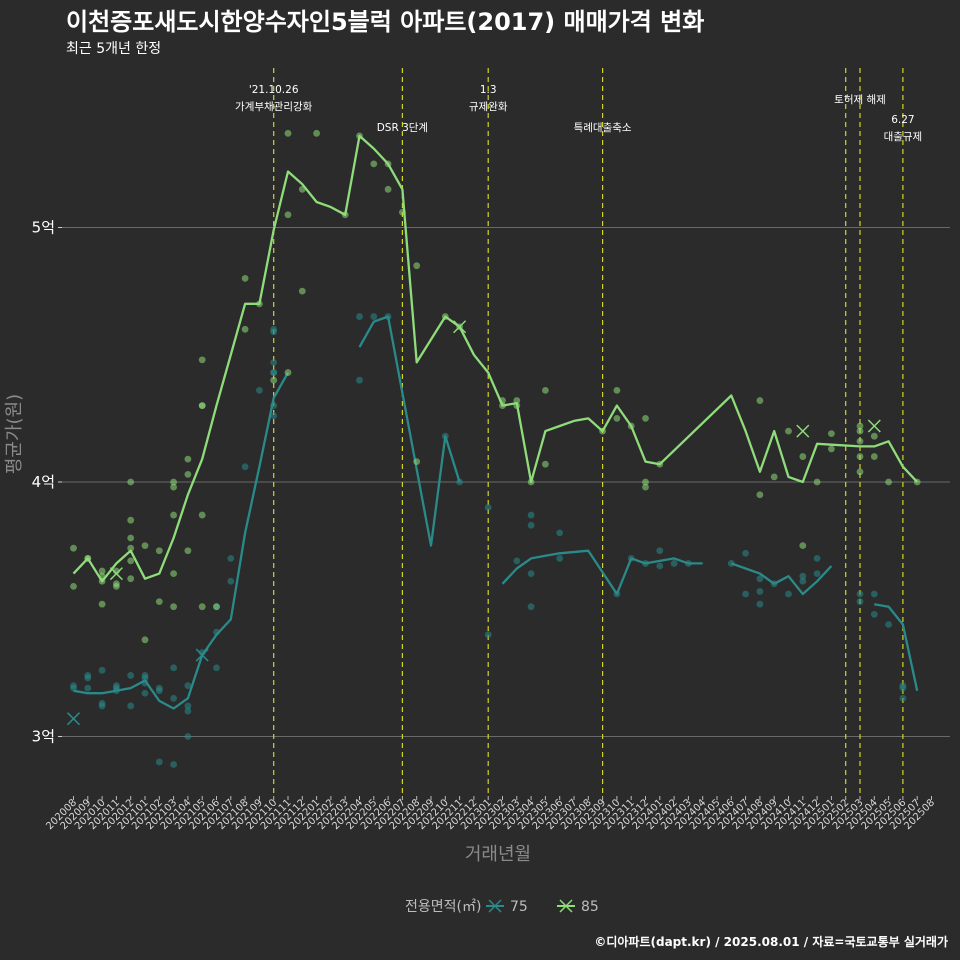 This screenshot has width=960, height=960. I want to click on event-annotation: 토허제 해제, so click(860, 99).